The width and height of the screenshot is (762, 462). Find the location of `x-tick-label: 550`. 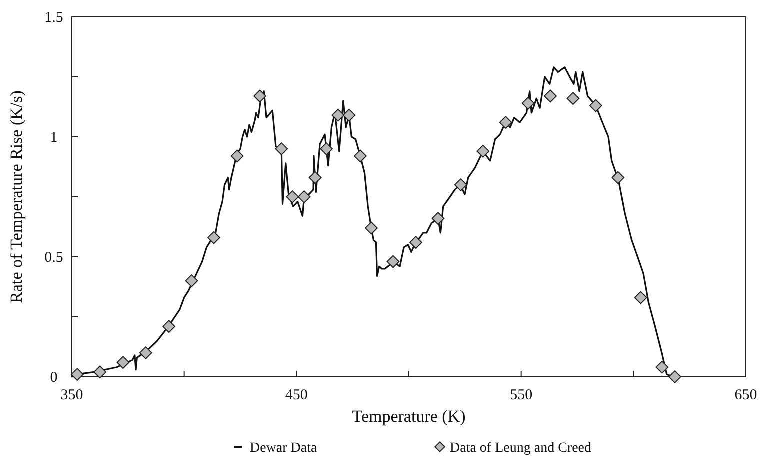

x-tick-label: 550 is located at coordinates (521, 396).